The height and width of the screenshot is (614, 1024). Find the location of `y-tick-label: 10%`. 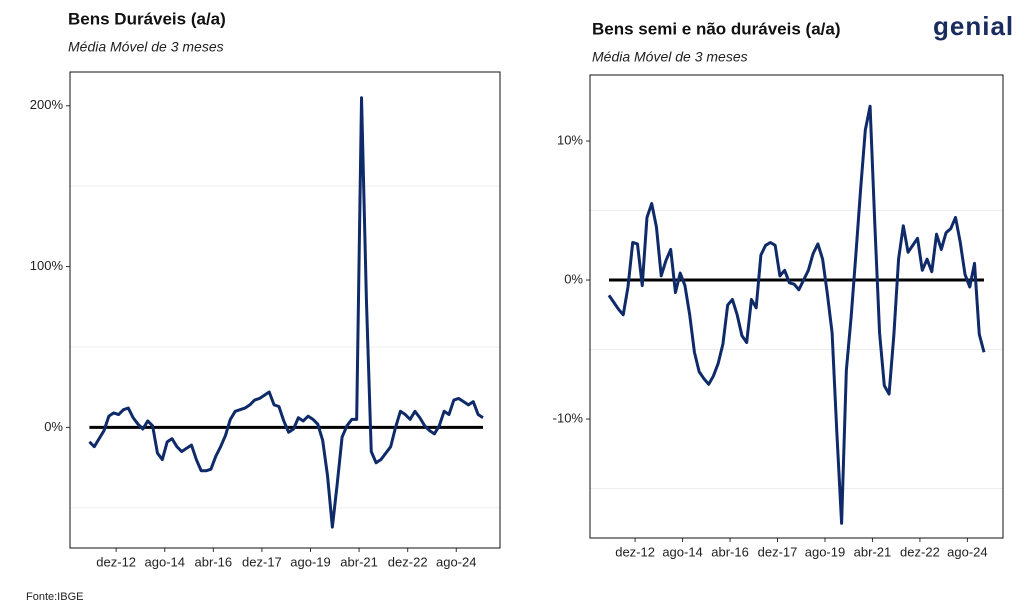

y-tick-label: 10% is located at coordinates (570, 139).